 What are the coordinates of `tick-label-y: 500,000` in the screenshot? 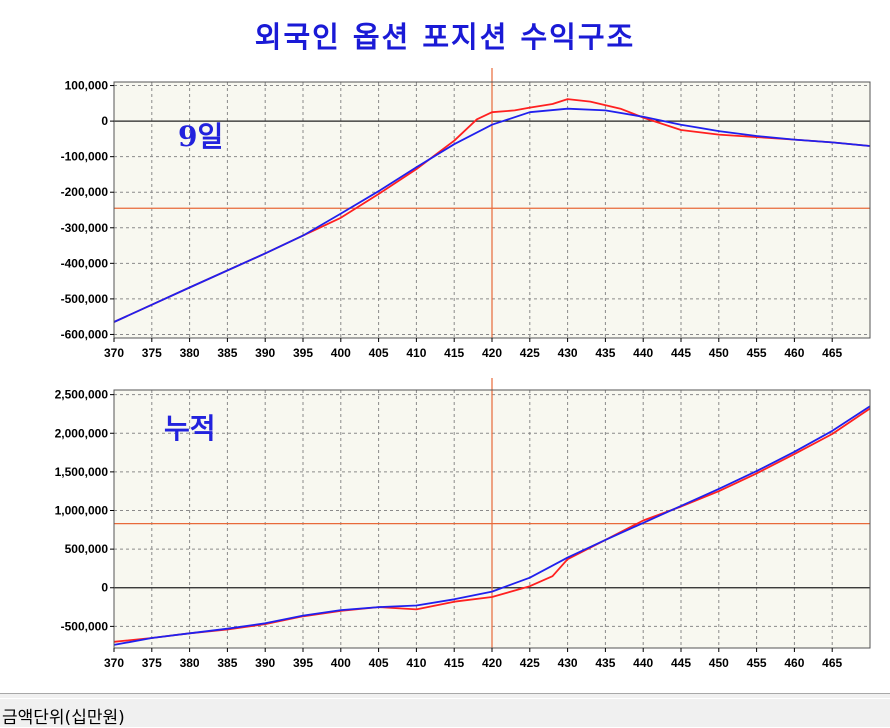 It's located at (87, 549).